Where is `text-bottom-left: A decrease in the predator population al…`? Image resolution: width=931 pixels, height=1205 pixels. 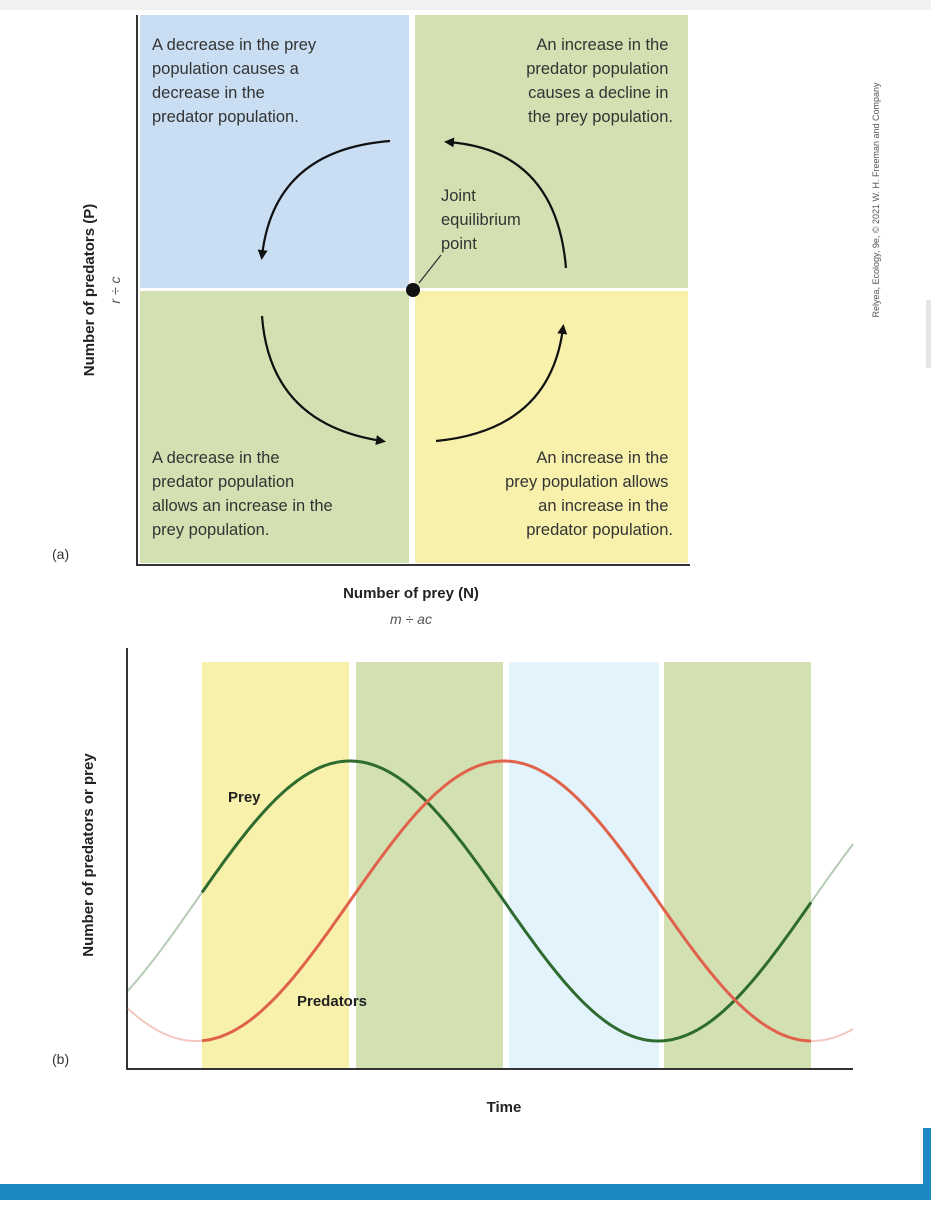
text-bottom-left: A decrease in the predator population al… is located at coordinates (244, 494).